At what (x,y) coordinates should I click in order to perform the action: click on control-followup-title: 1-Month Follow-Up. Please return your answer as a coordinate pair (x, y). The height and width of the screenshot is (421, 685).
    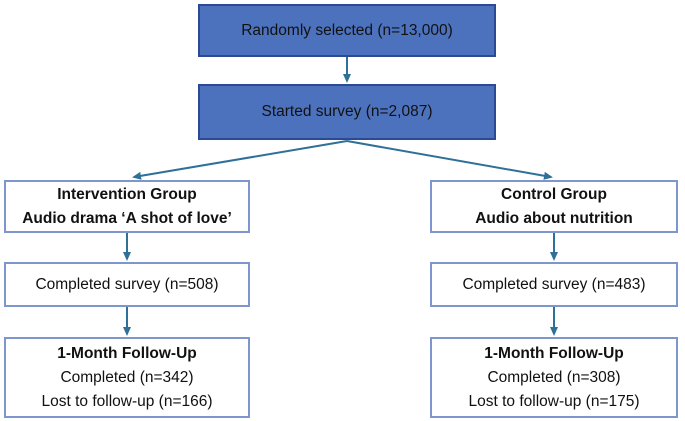
    Looking at the image, I should click on (554, 353).